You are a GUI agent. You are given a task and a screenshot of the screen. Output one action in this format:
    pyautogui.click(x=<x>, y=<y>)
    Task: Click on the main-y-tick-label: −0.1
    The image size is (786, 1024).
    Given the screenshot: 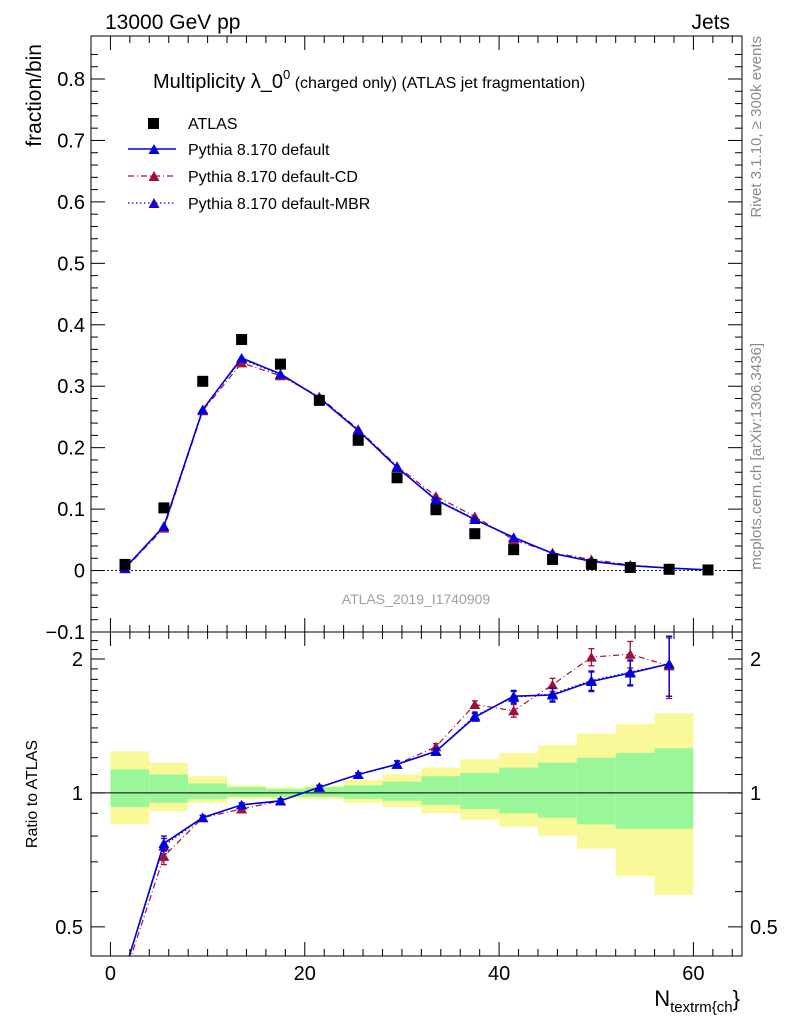 What is the action you would take?
    pyautogui.click(x=65, y=633)
    